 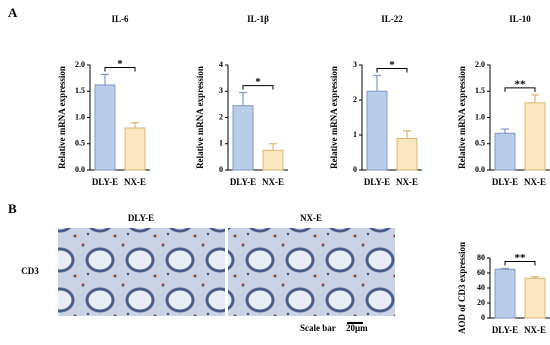 I want to click on image-title: DLY-E, so click(x=141, y=218).